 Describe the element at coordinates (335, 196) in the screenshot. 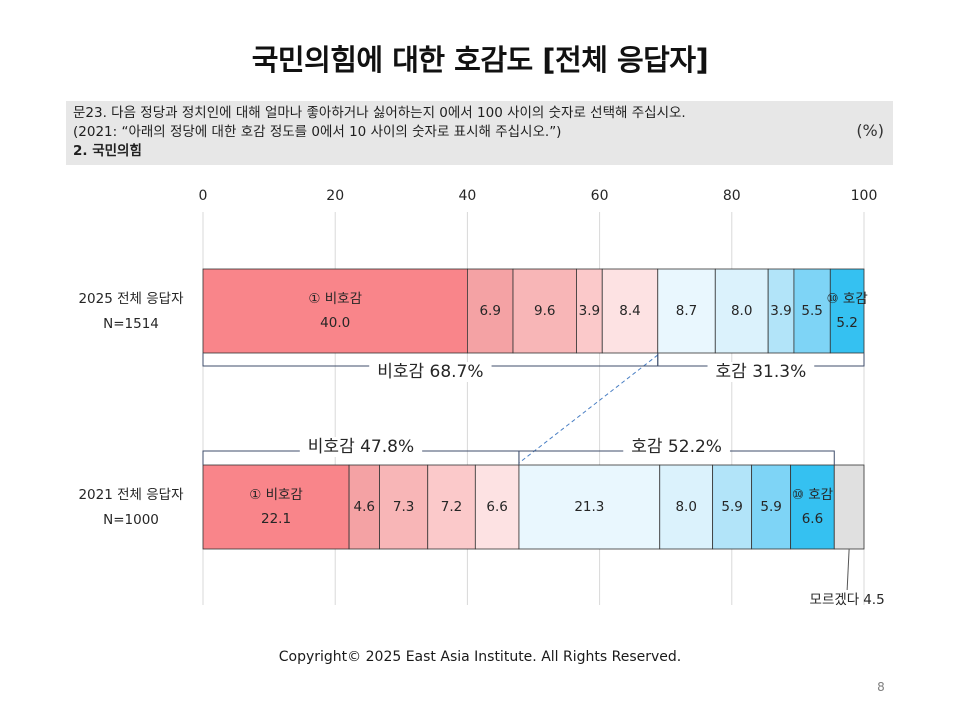

I see `x-tick-label: 20` at that location.